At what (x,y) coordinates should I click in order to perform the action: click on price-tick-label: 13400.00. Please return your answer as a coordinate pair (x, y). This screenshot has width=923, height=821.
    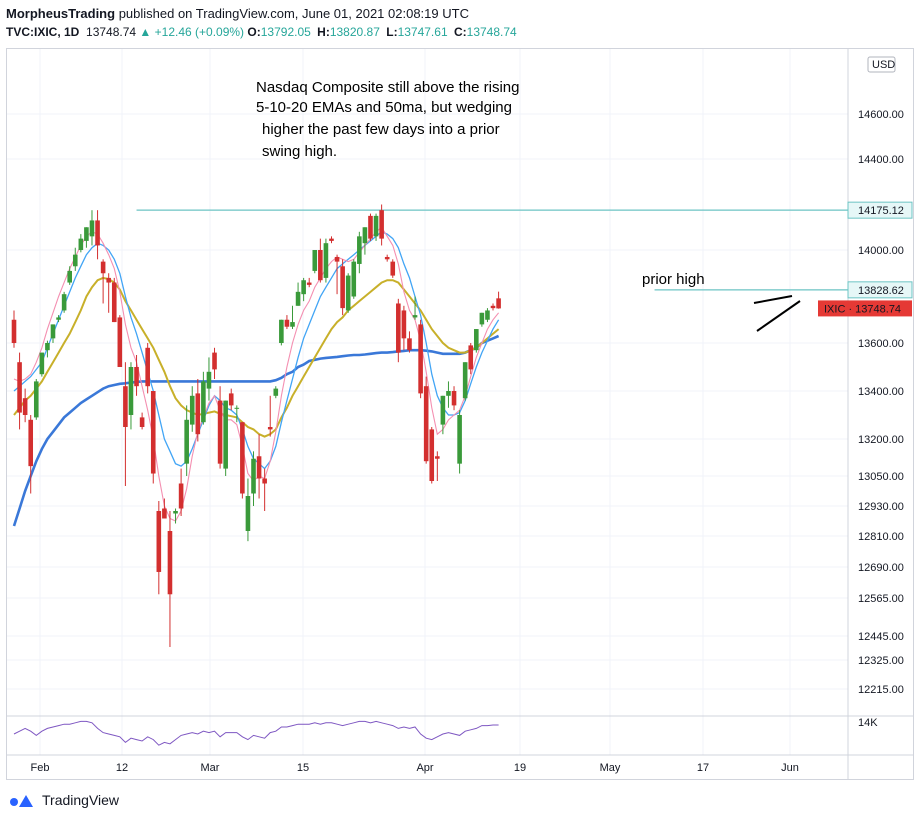
    Looking at the image, I should click on (881, 392).